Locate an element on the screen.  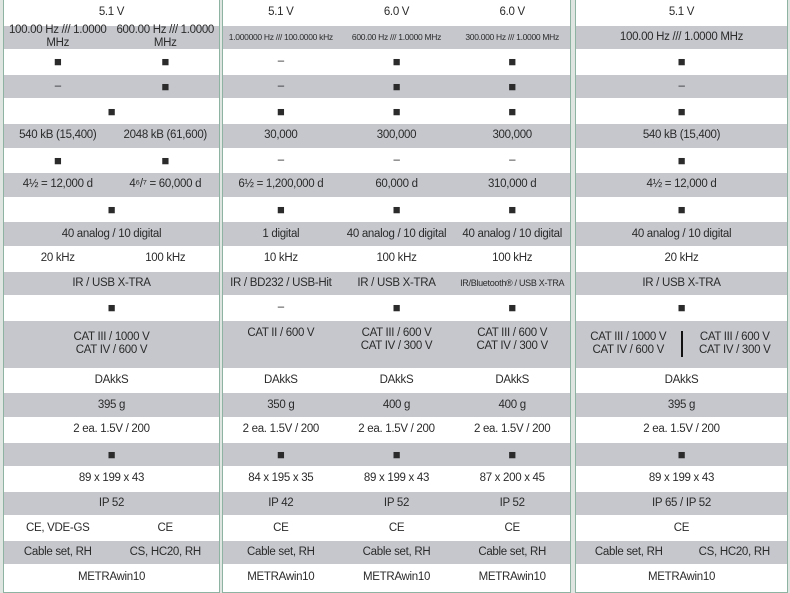
spec-cell: 89 x 199 x 43 is located at coordinates (111, 478).